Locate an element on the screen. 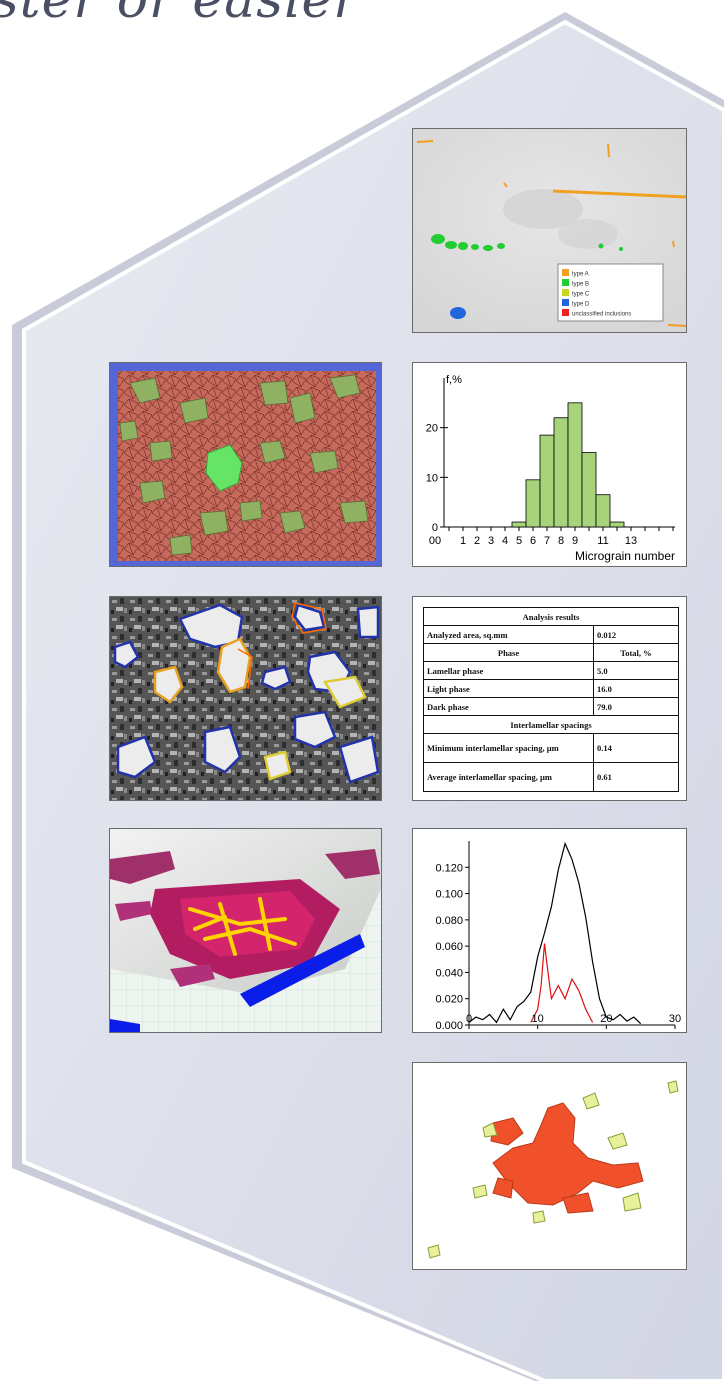 Image resolution: width=724 pixels, height=1381 pixels. y-tick-label: 0.120 is located at coordinates (449, 868).